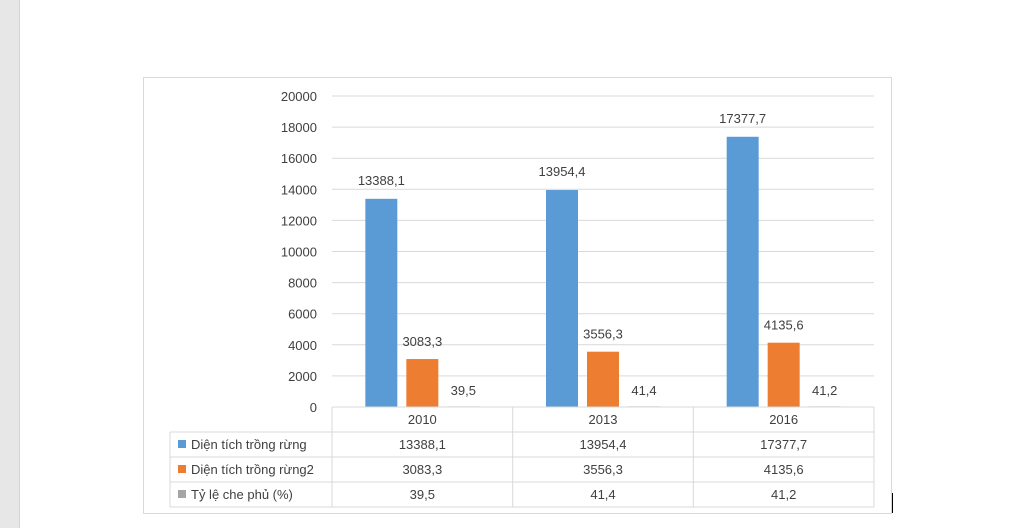 This screenshot has height=528, width=1024. Describe the element at coordinates (824, 390) in the screenshot. I see `data-label: 41,2` at that location.